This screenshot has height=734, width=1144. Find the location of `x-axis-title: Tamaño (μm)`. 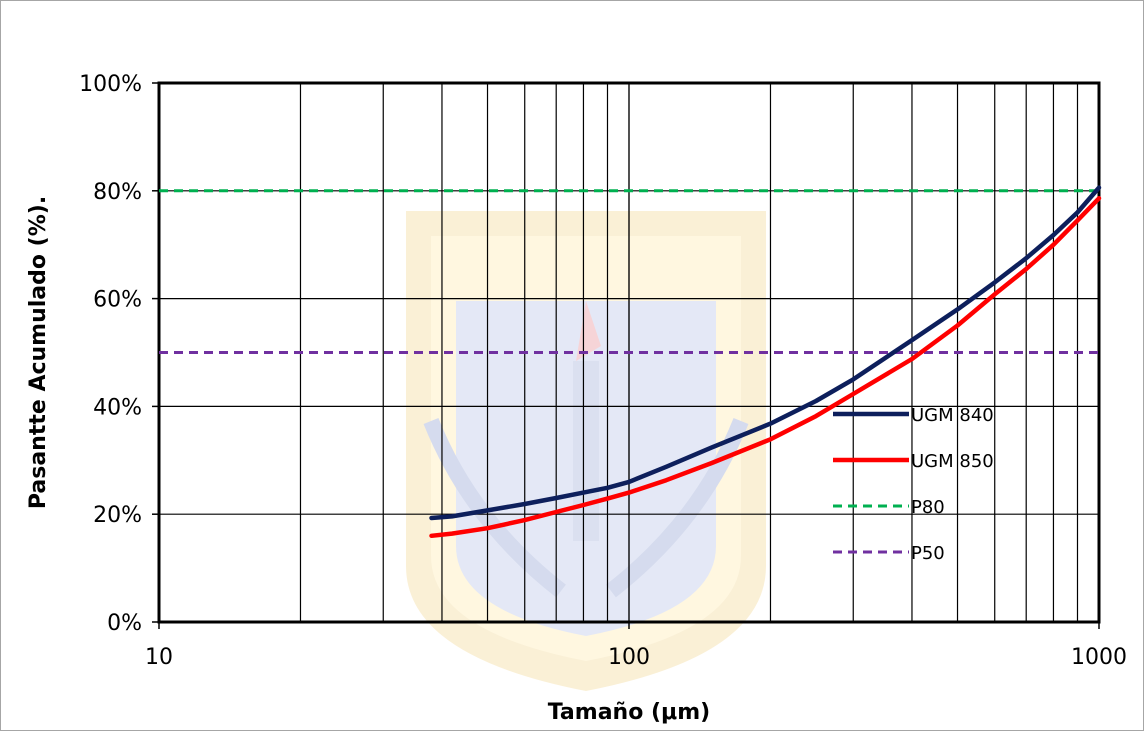

x-axis-title: Tamaño (μm) is located at coordinates (629, 712).